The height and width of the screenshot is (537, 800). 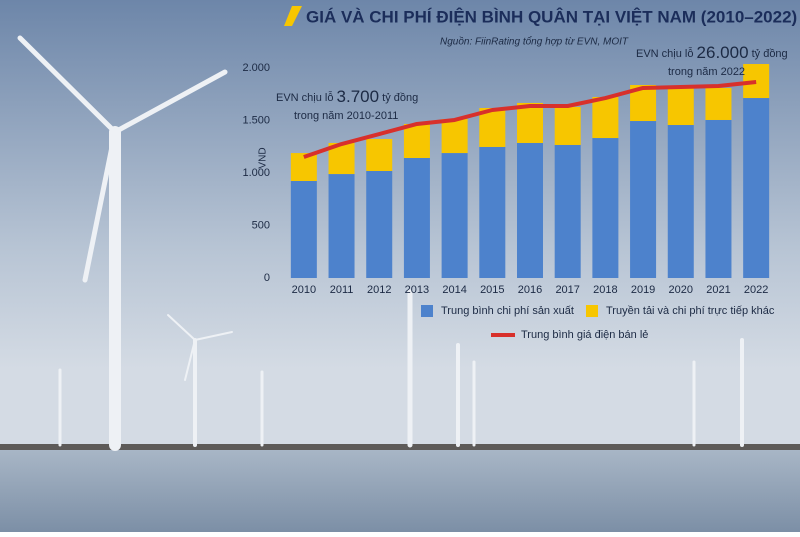 I want to click on x-tick-label: 2013, so click(x=417, y=290).